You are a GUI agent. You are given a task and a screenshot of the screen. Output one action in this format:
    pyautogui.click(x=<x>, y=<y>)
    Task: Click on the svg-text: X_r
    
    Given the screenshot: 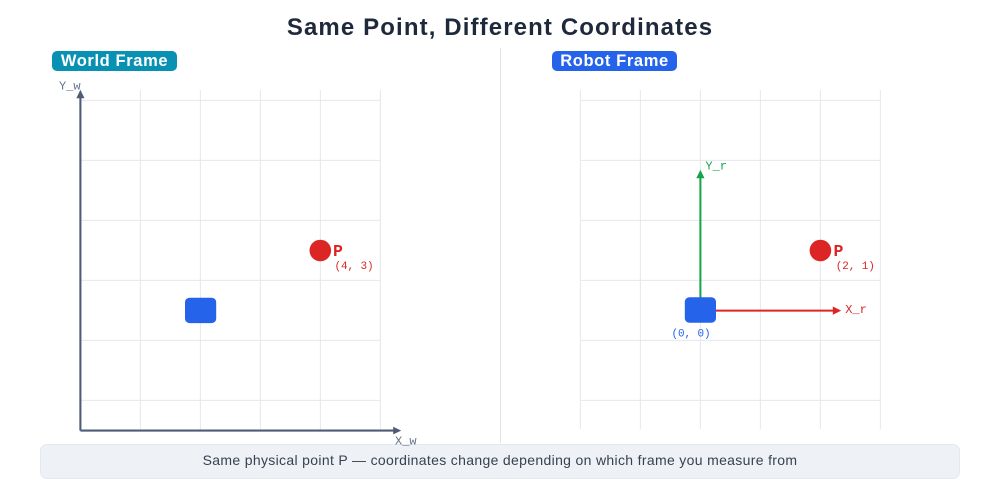 What is the action you would take?
    pyautogui.click(x=856, y=310)
    